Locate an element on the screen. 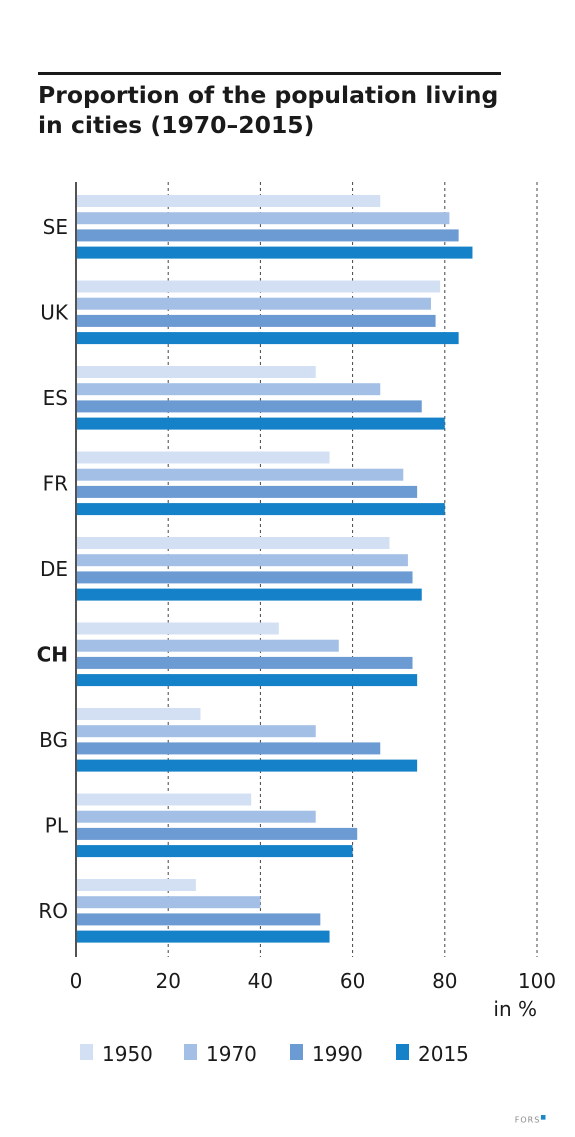  bar-uk-1990 is located at coordinates (256, 320).